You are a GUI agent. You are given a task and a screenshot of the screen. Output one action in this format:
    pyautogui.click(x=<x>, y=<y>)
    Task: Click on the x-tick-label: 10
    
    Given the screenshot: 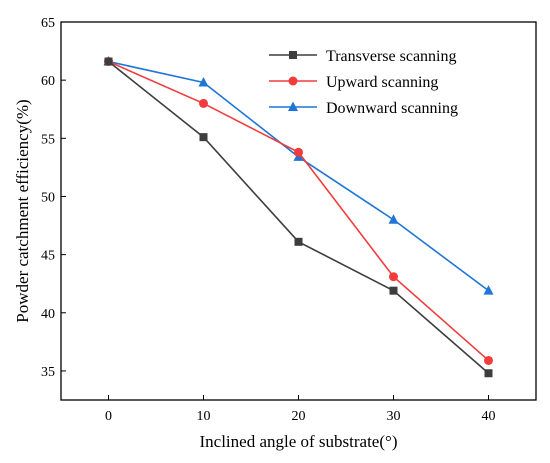 What is the action you would take?
    pyautogui.click(x=204, y=416)
    